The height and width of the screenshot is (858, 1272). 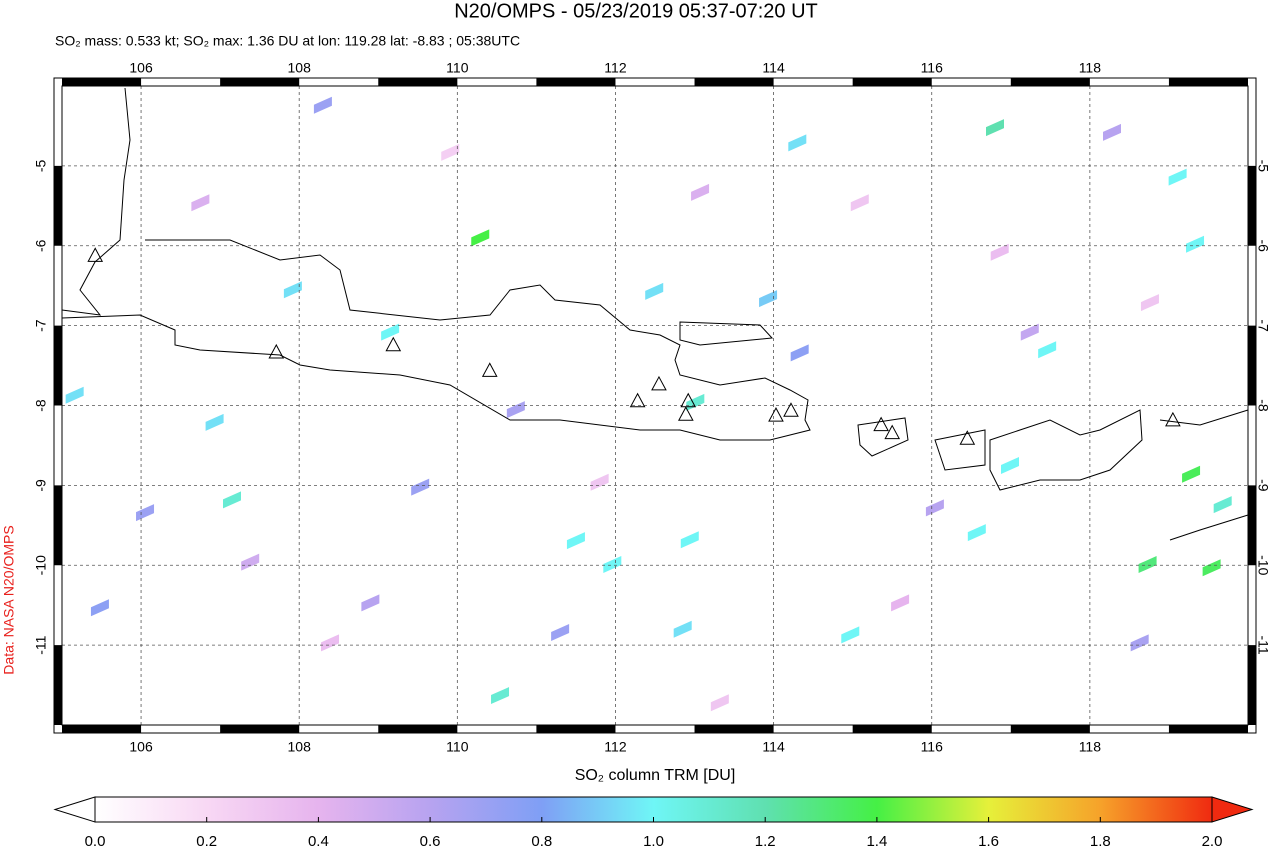 What do you see at coordinates (1066, 450) in the screenshot?
I see `coast-sumbawa` at bounding box center [1066, 450].